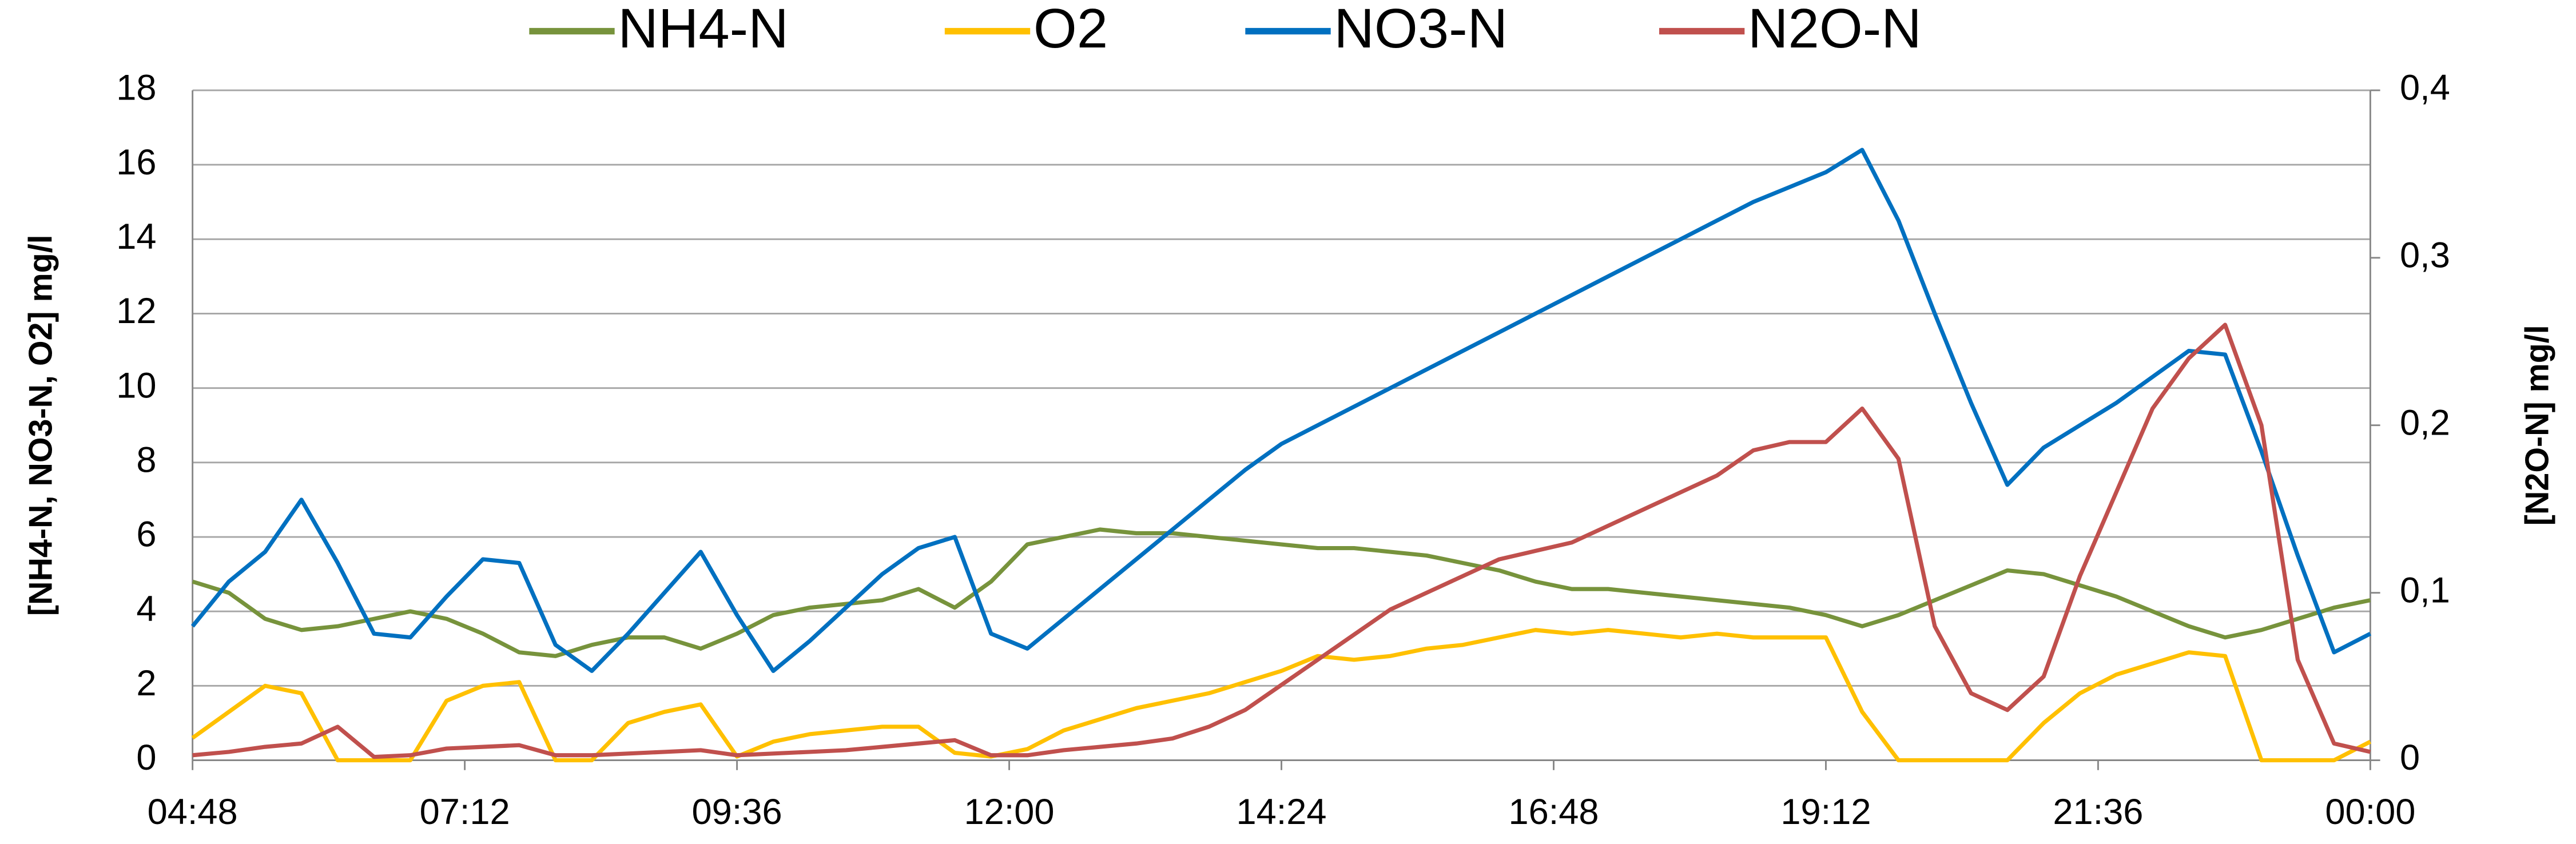  Describe the element at coordinates (2425, 88) in the screenshot. I see `y2-tick-label: 0,4` at that location.